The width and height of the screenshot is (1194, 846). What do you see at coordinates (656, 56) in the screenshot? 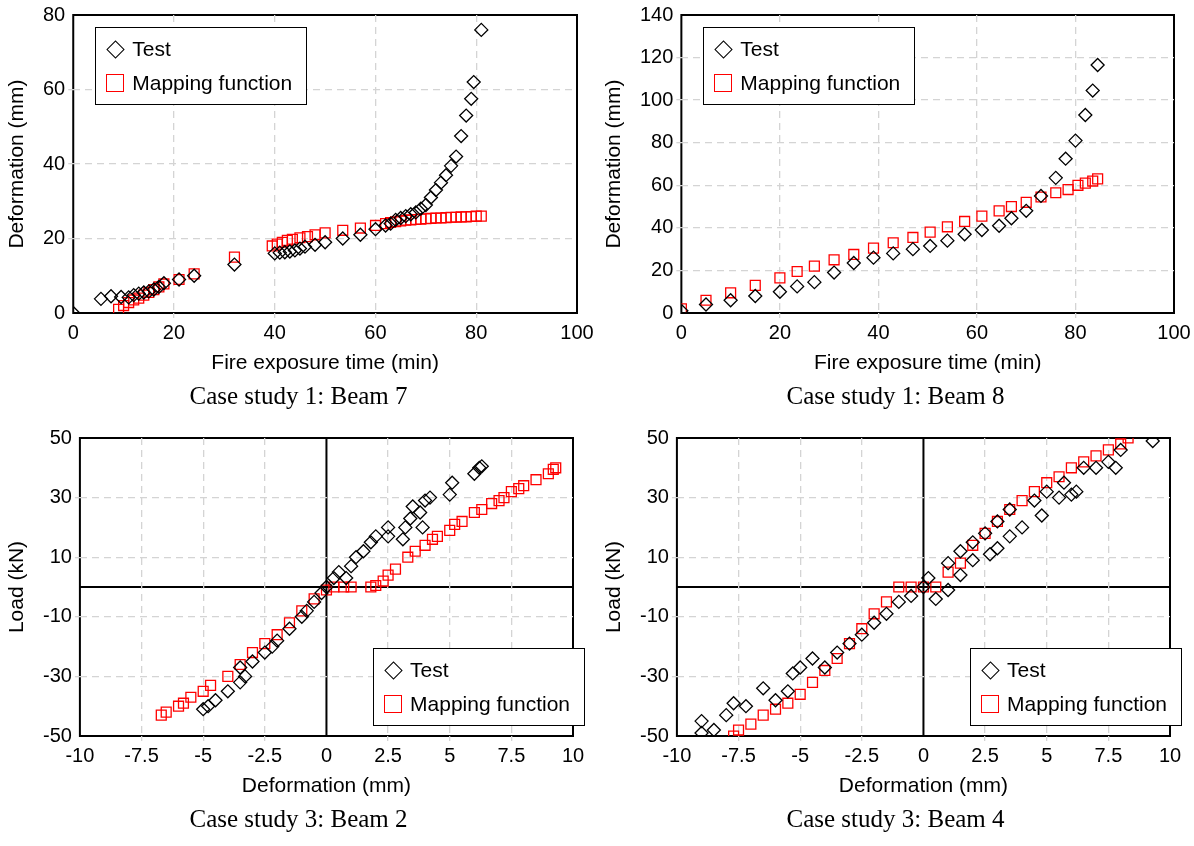
I see `y-tick-label: 120` at bounding box center [656, 56].